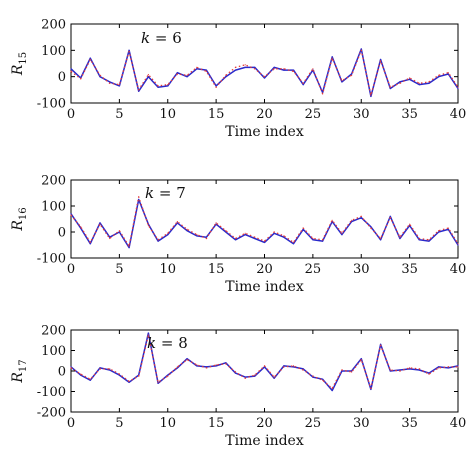 This screenshot has width=474, height=474. I want to click on y-axis-title-main: R, so click(18, 226).